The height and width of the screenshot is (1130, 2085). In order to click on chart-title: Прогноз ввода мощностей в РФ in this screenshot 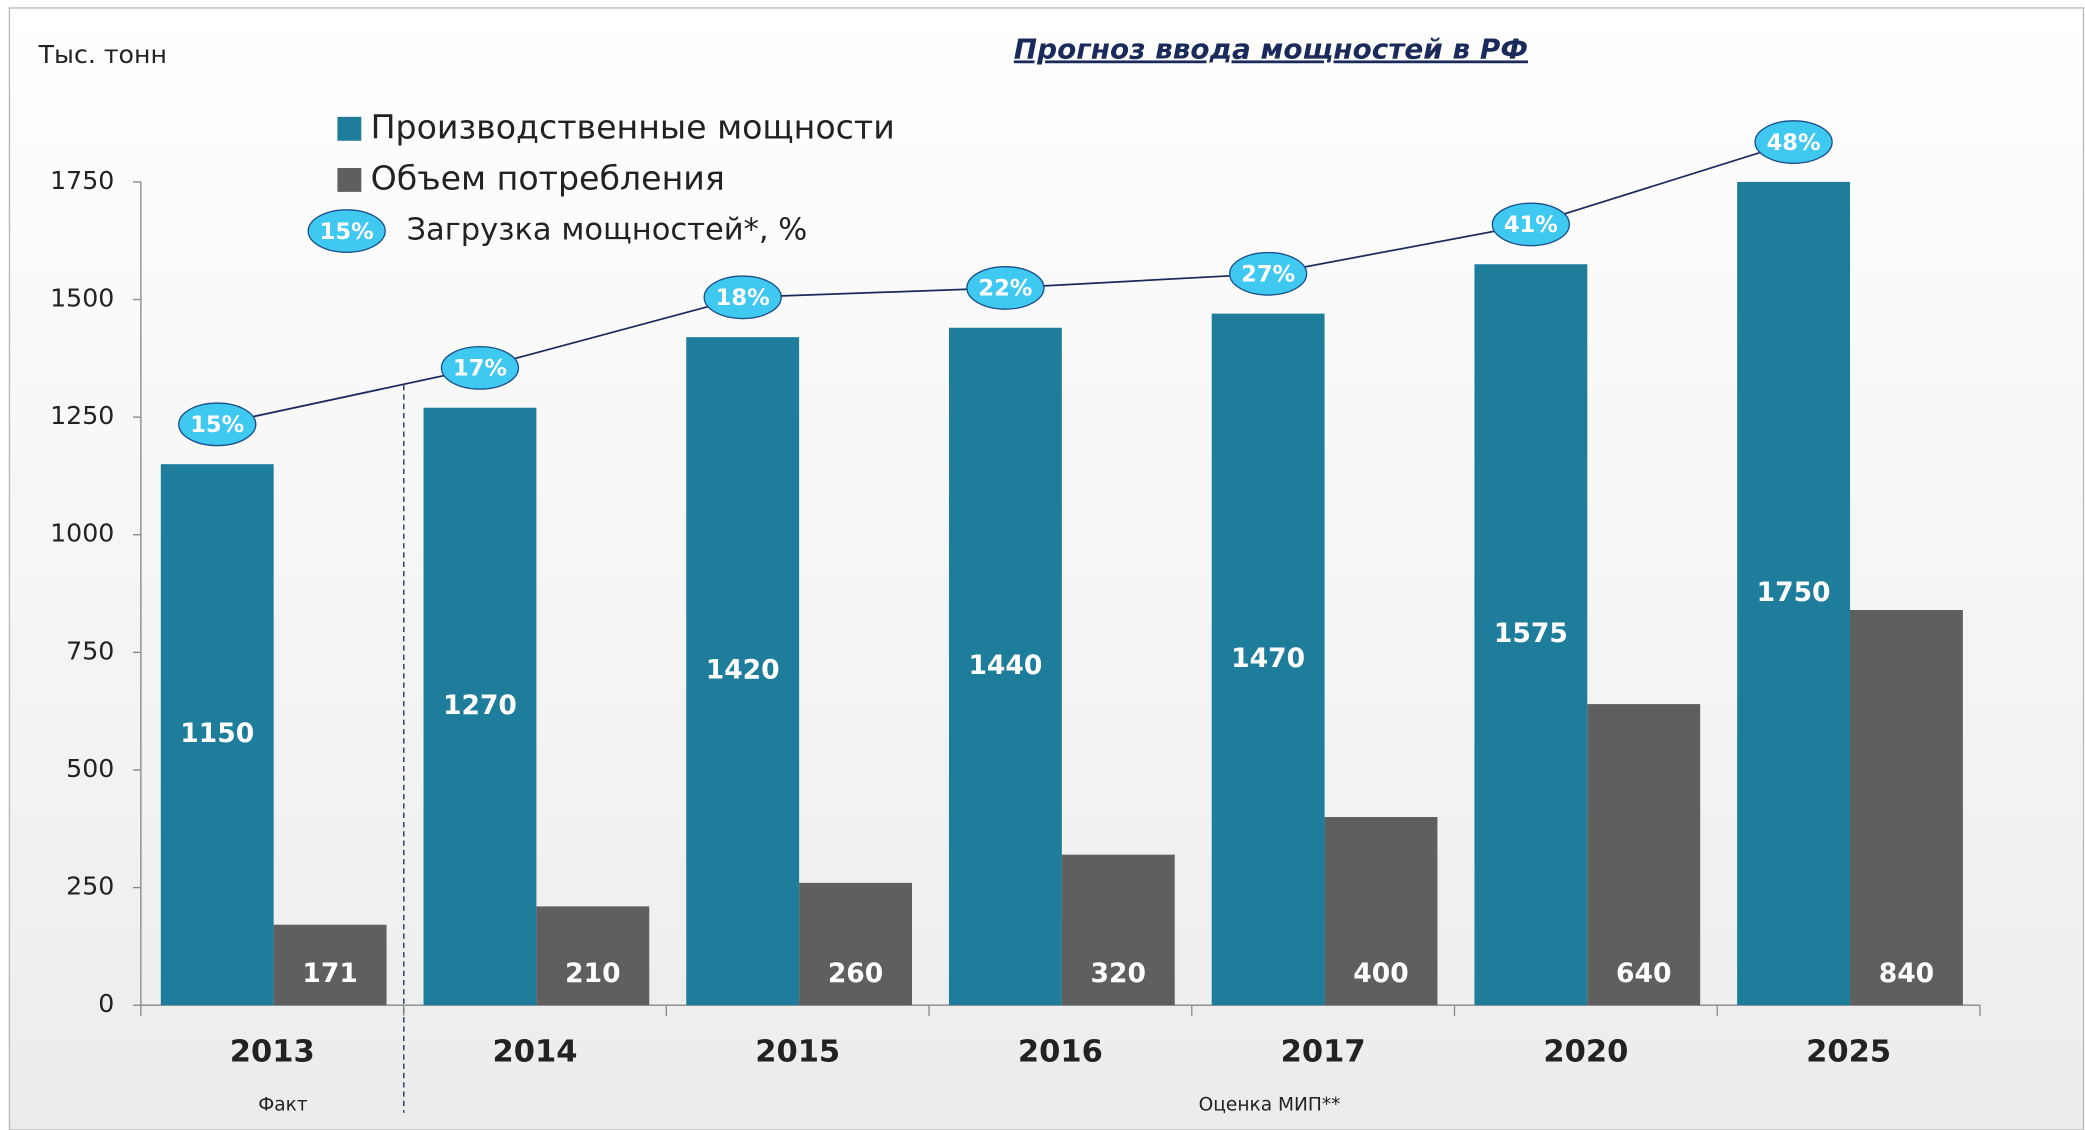, I will do `click(1271, 48)`.